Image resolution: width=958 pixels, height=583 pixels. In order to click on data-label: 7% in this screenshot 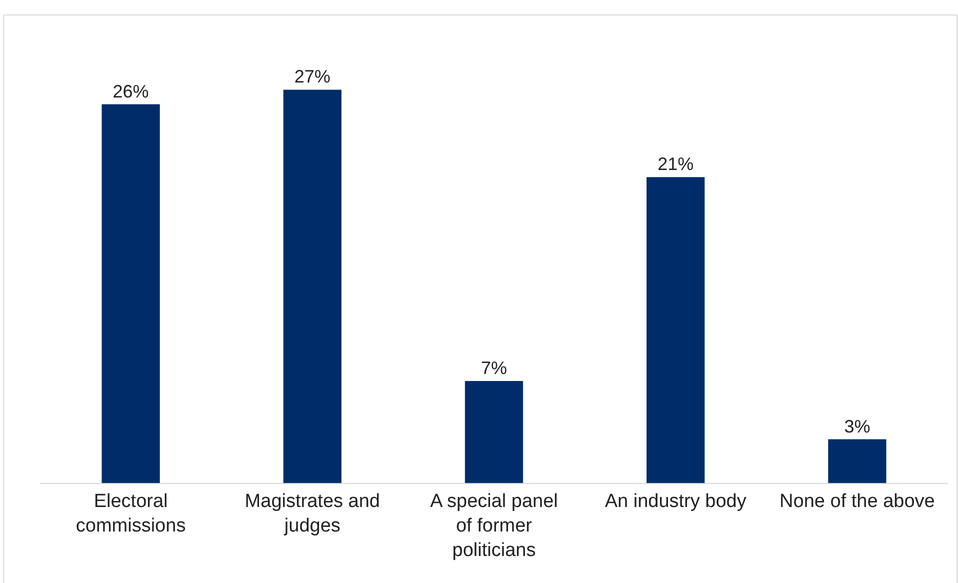, I will do `click(494, 368)`.